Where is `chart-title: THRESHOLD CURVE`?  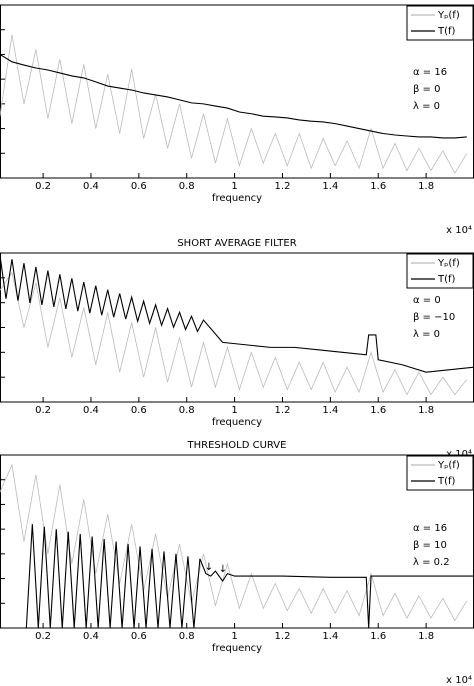 chart-title: THRESHOLD CURVE is located at coordinates (237, 445).